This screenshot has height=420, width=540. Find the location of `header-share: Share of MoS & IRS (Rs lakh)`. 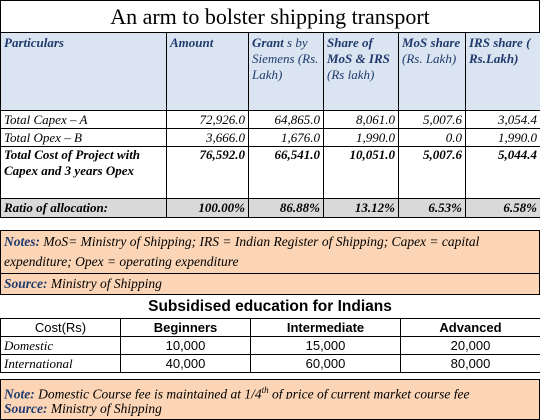

header-share: Share of MoS & IRS (Rs lakh) is located at coordinates (361, 71).